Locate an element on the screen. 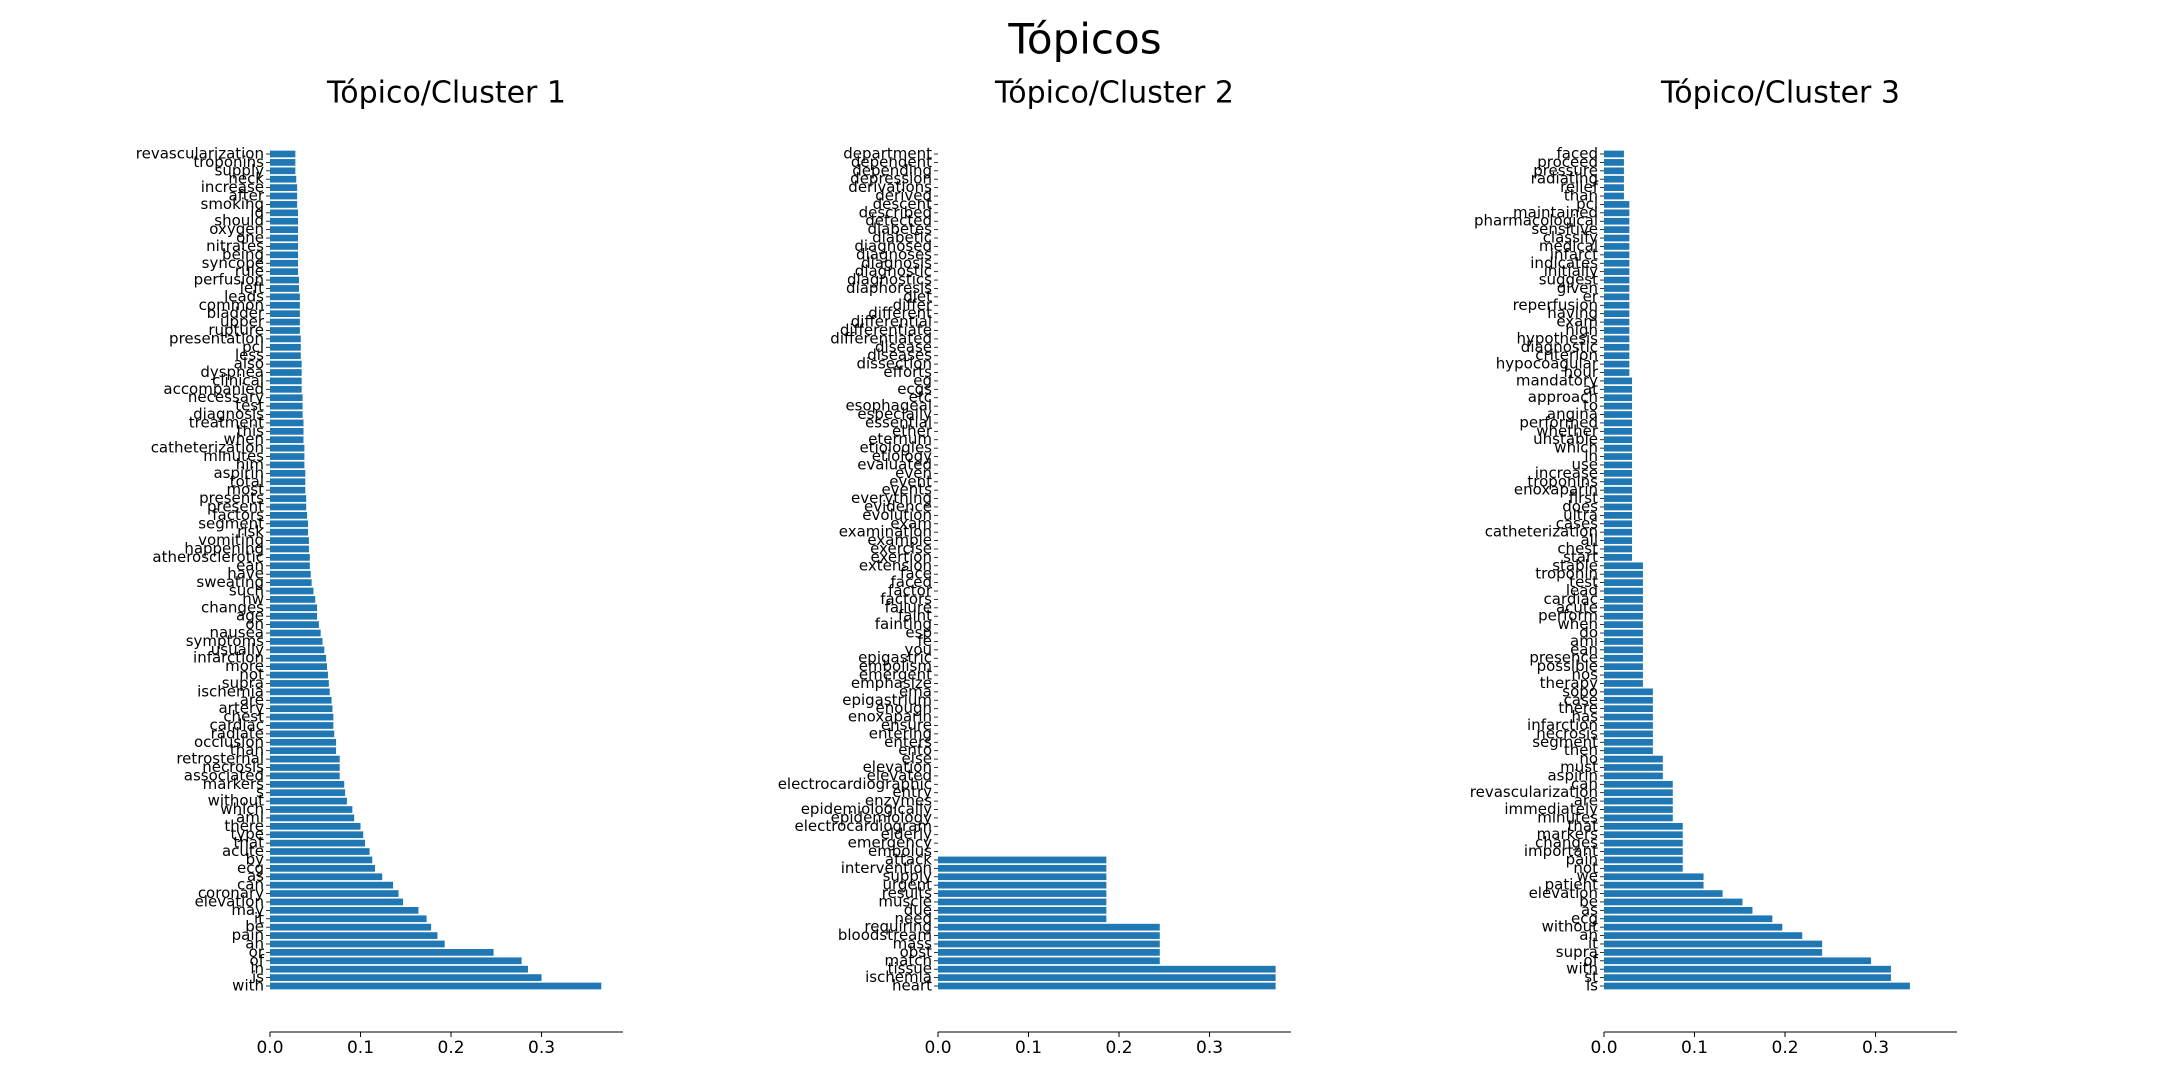  category-label: an is located at coordinates (254, 943).